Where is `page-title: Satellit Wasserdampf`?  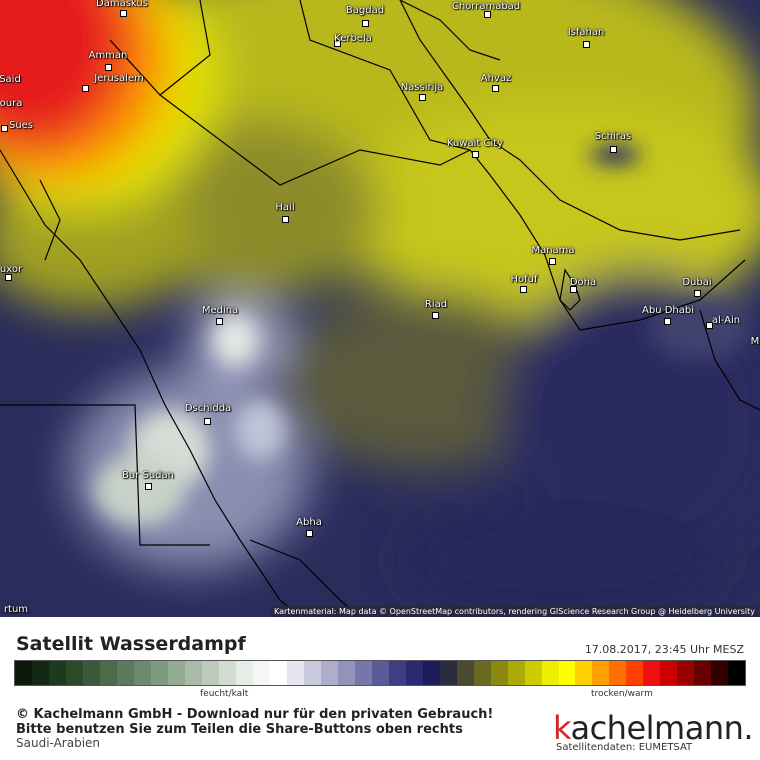
page-title: Satellit Wasserdampf is located at coordinates (131, 644).